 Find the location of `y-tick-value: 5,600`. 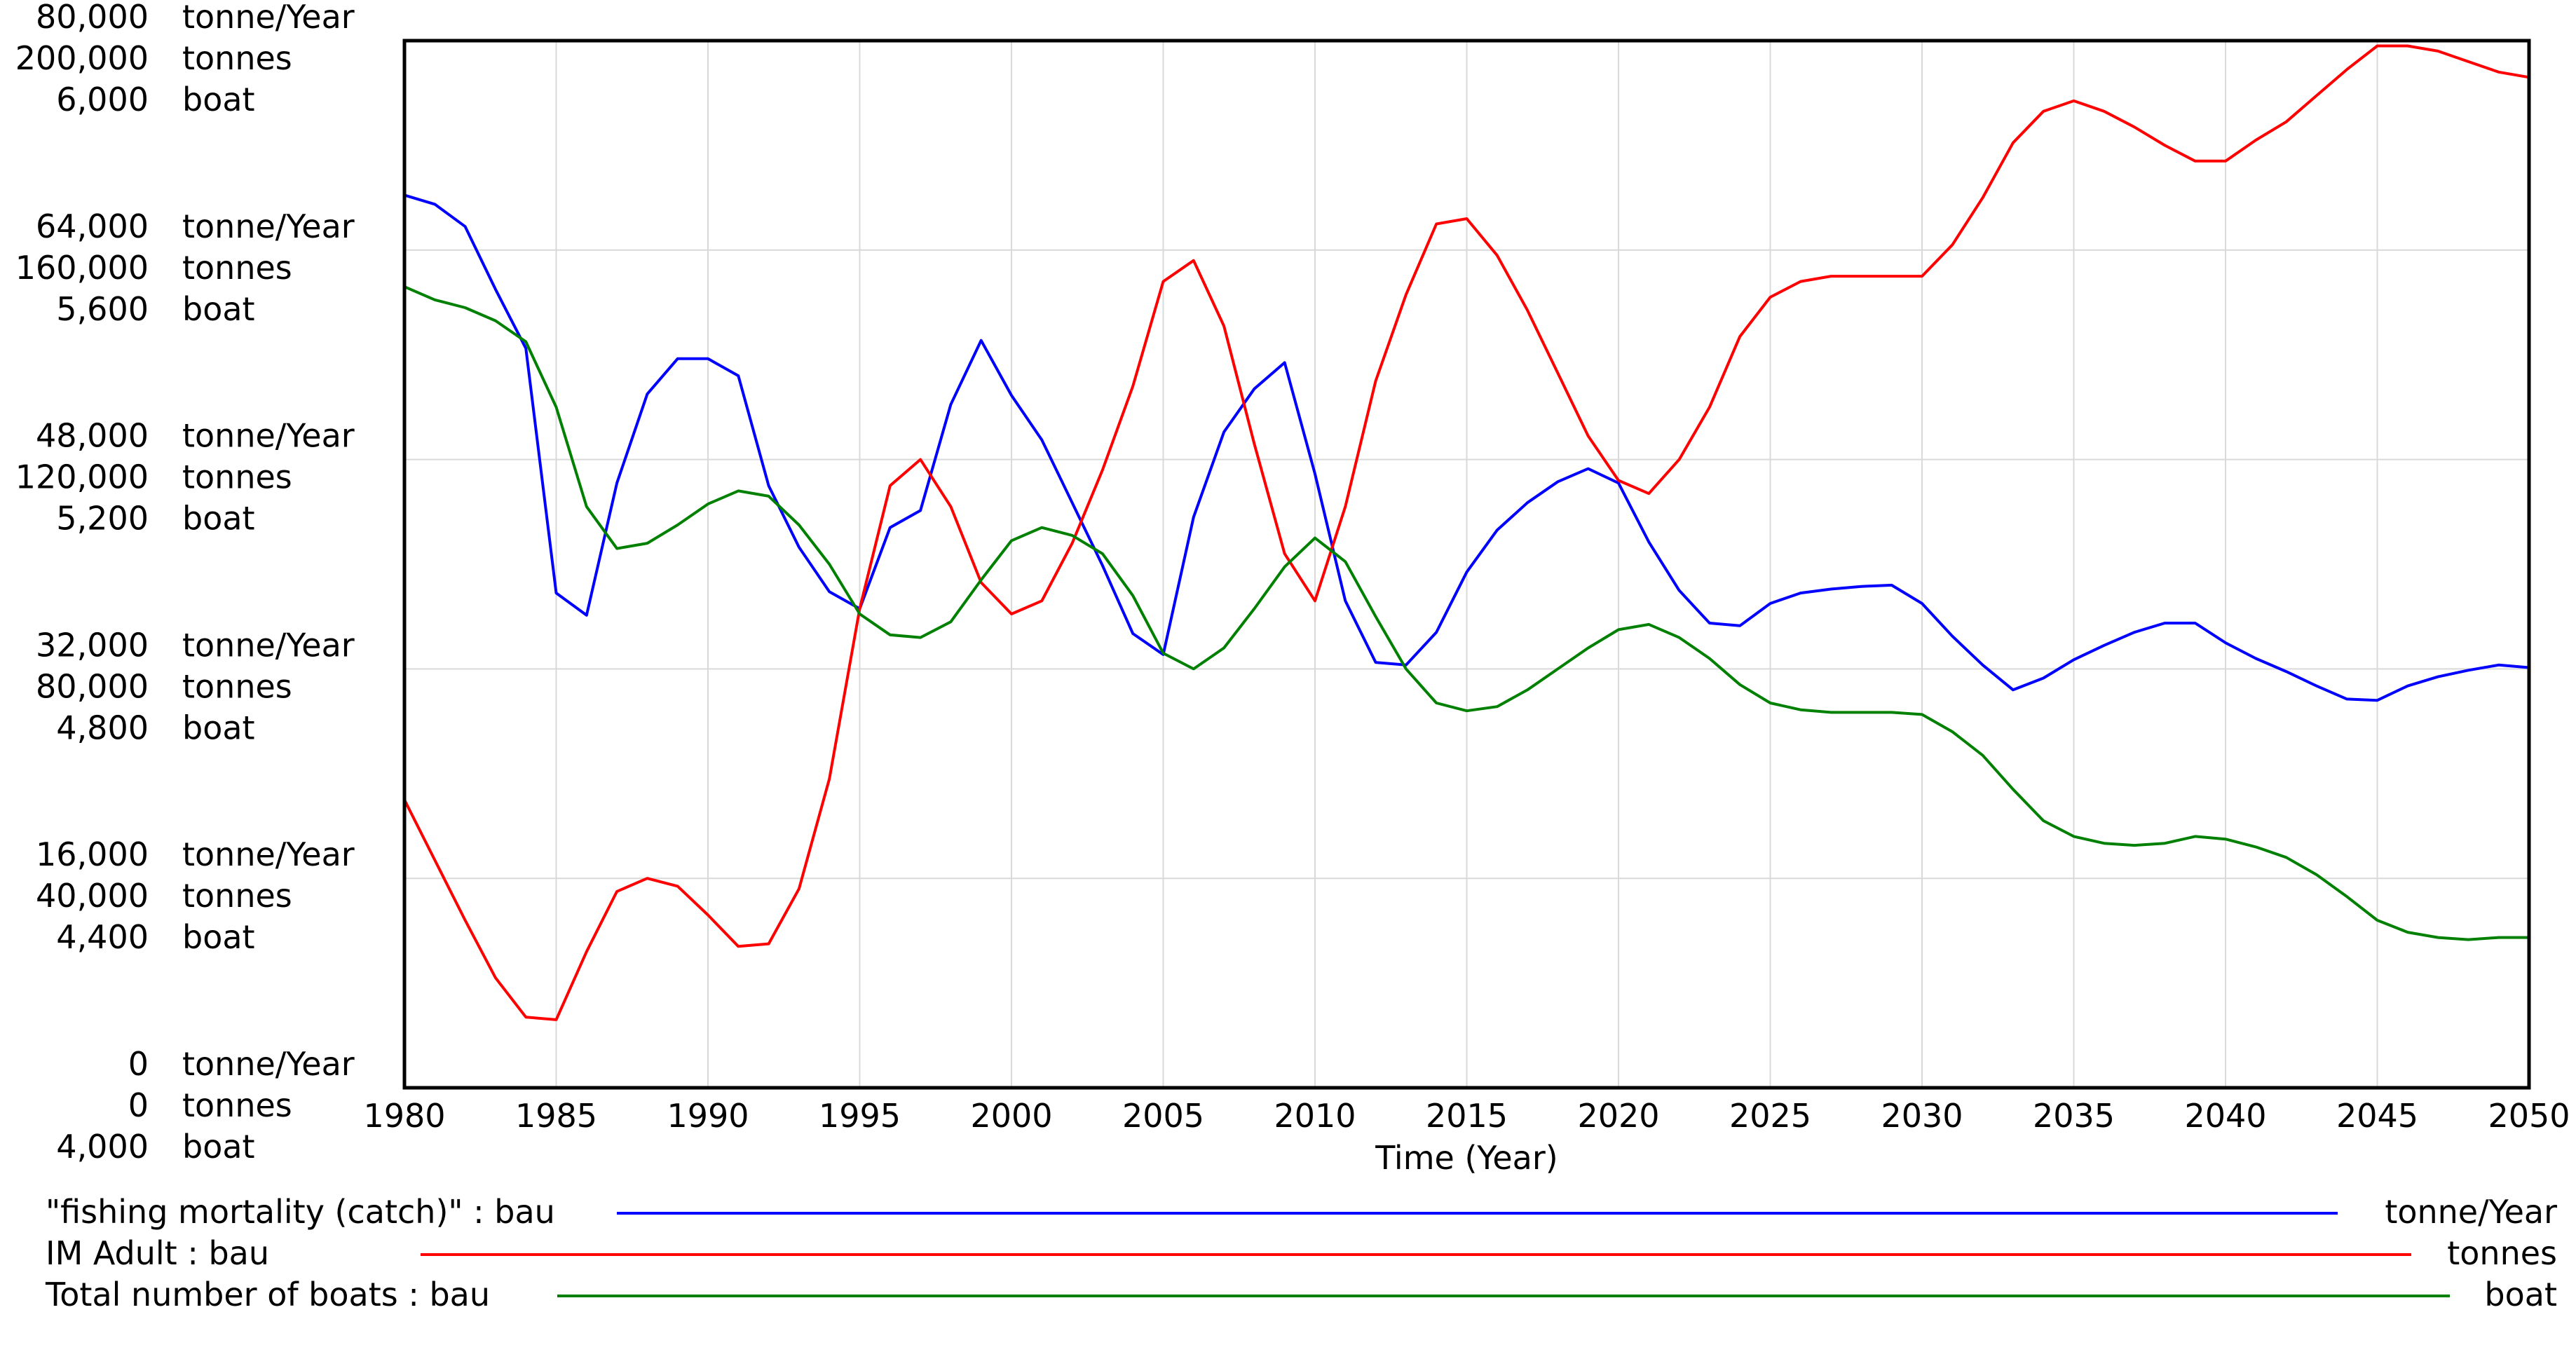

y-tick-value: 5,600 is located at coordinates (102, 309).